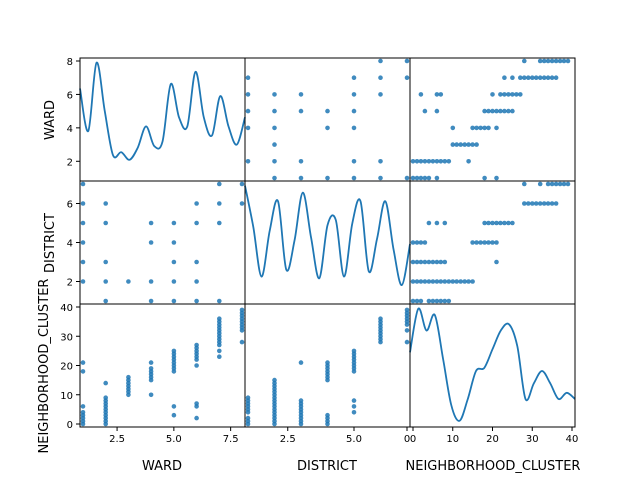 The height and width of the screenshot is (480, 640). What do you see at coordinates (407, 439) in the screenshot?
I see `x-tick-label: 0` at bounding box center [407, 439].